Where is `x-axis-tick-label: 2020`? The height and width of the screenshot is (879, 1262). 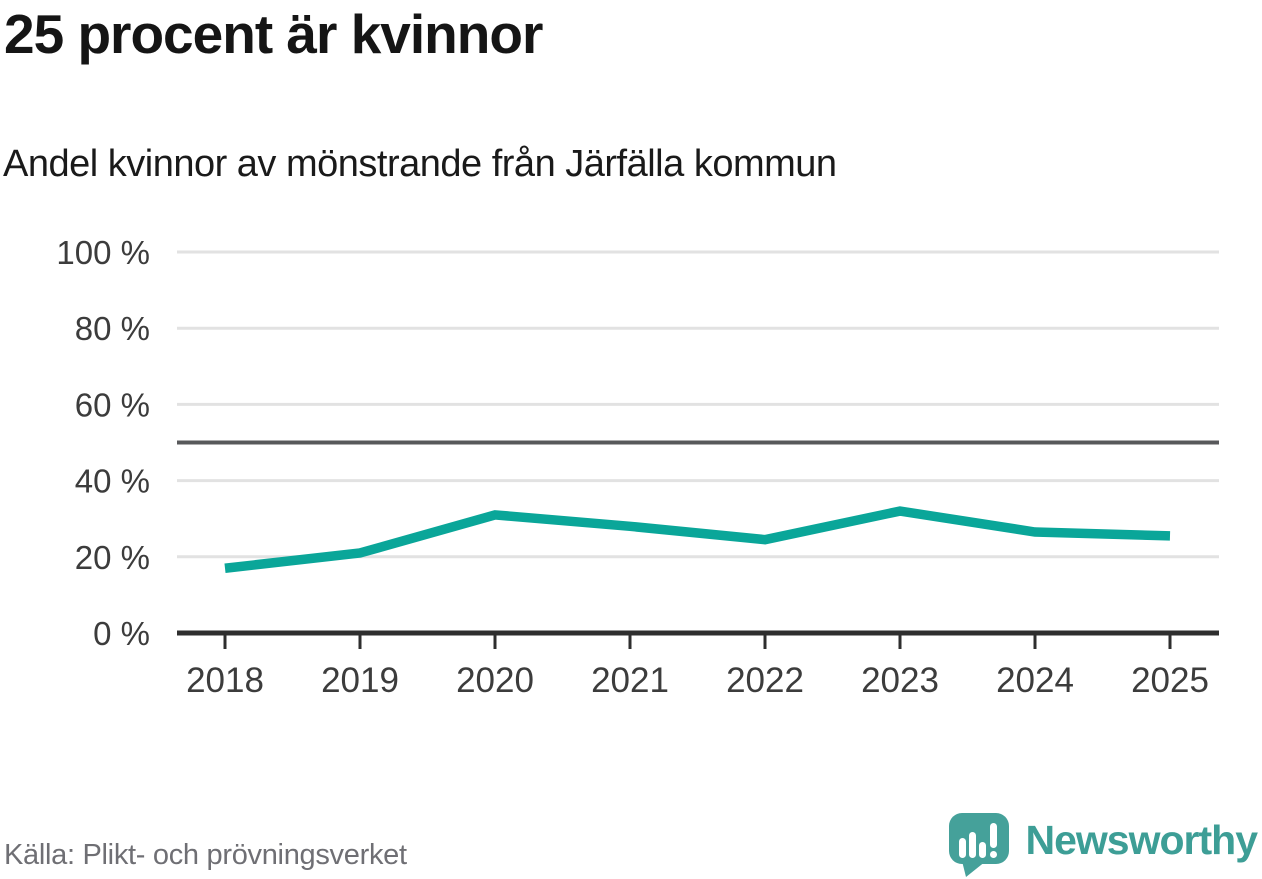
x-axis-tick-label: 2020 is located at coordinates (495, 680).